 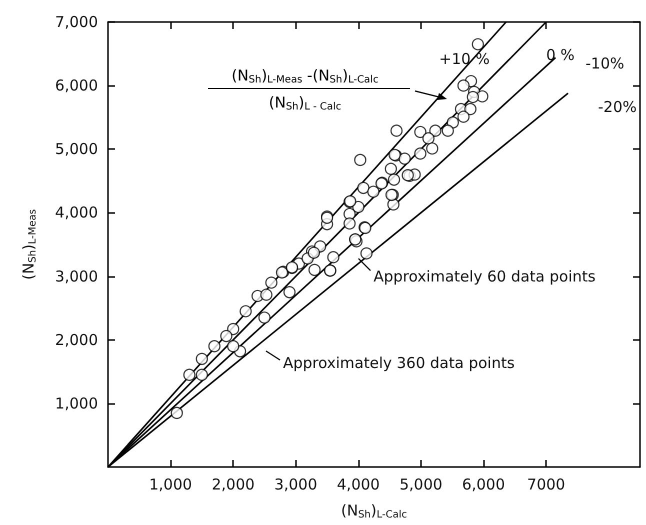 I want to click on y-tick-label: 6,000, so click(x=76, y=85).